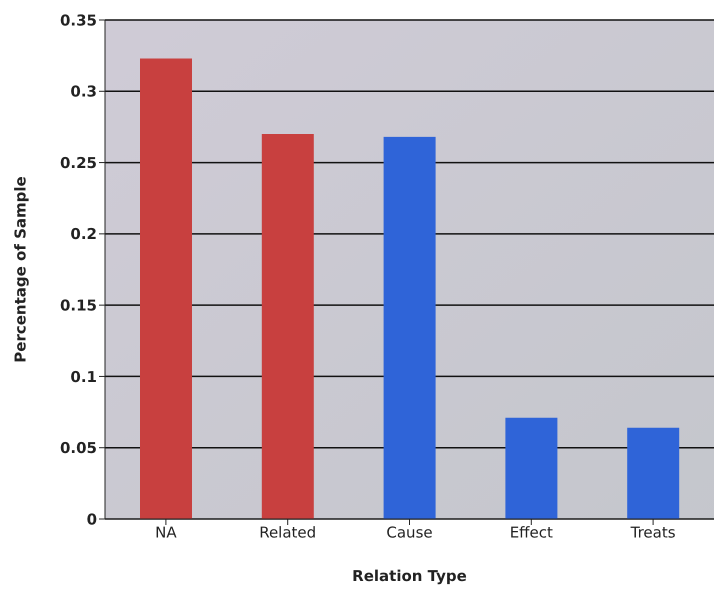  Describe the element at coordinates (20, 269) in the screenshot. I see `y-axis-title: Percentage of Sample` at that location.